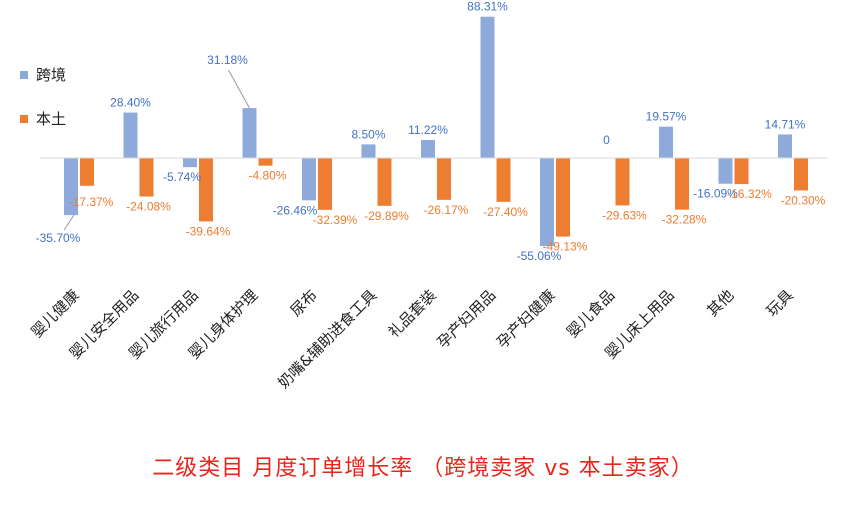 The width and height of the screenshot is (846, 507). Describe the element at coordinates (327, 339) in the screenshot. I see `category-label-5: 奶嘴&辅助进食工具` at that location.